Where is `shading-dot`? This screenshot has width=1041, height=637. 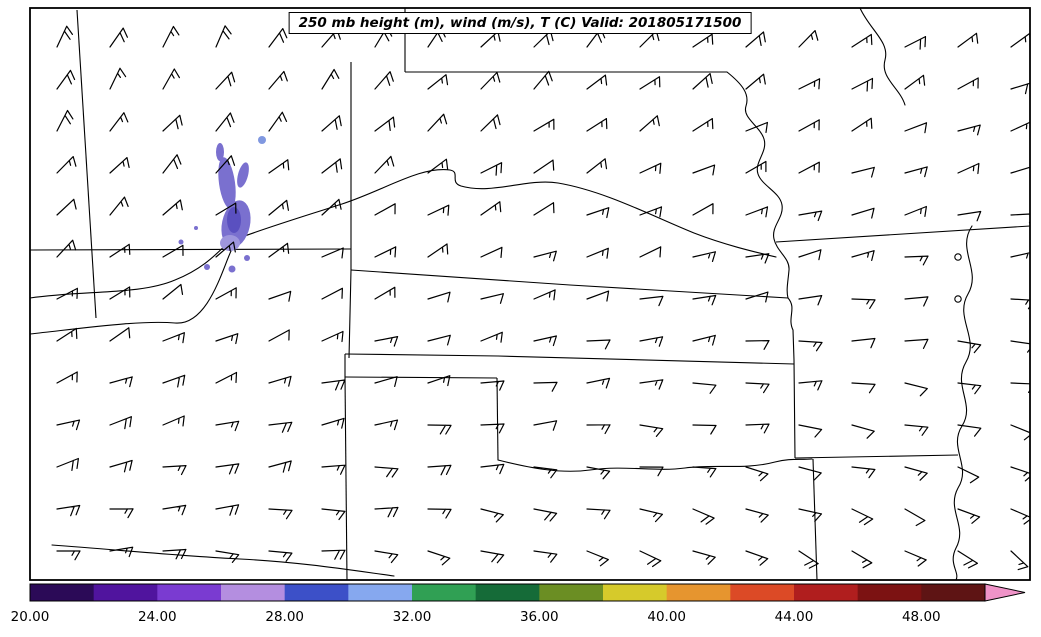 shading-dot is located at coordinates (247, 258).